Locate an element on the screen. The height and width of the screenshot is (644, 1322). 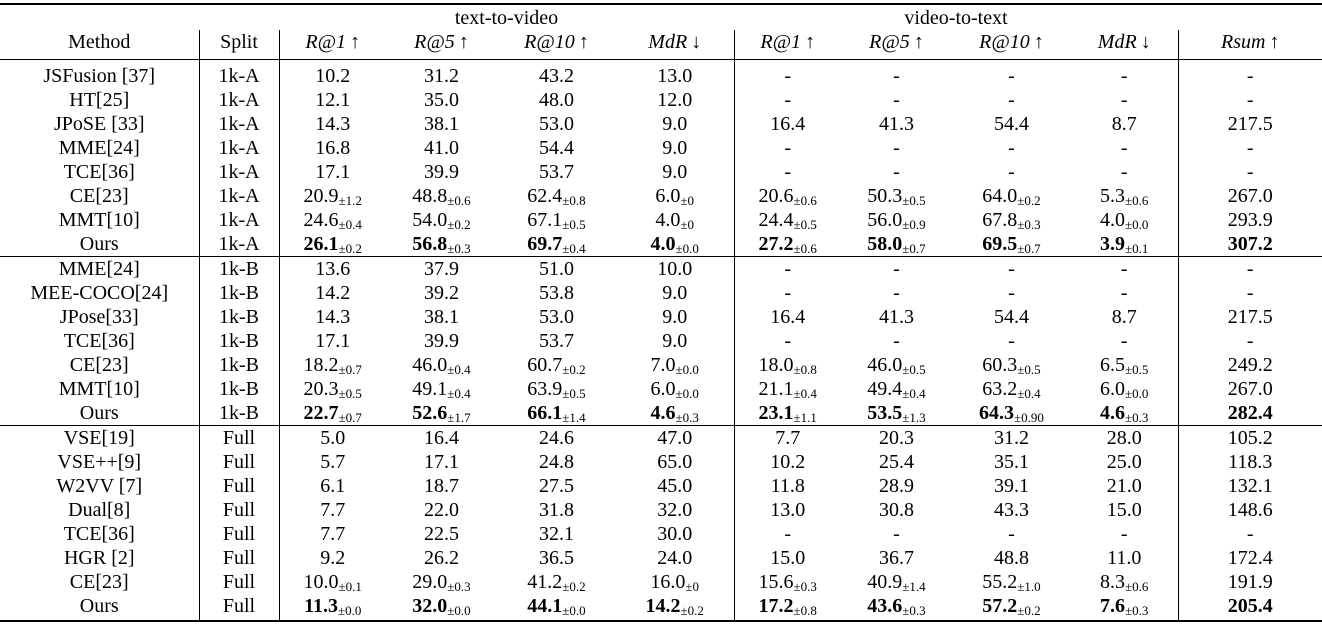
metric-cell: 7.6±0.3 is located at coordinates (1125, 608).